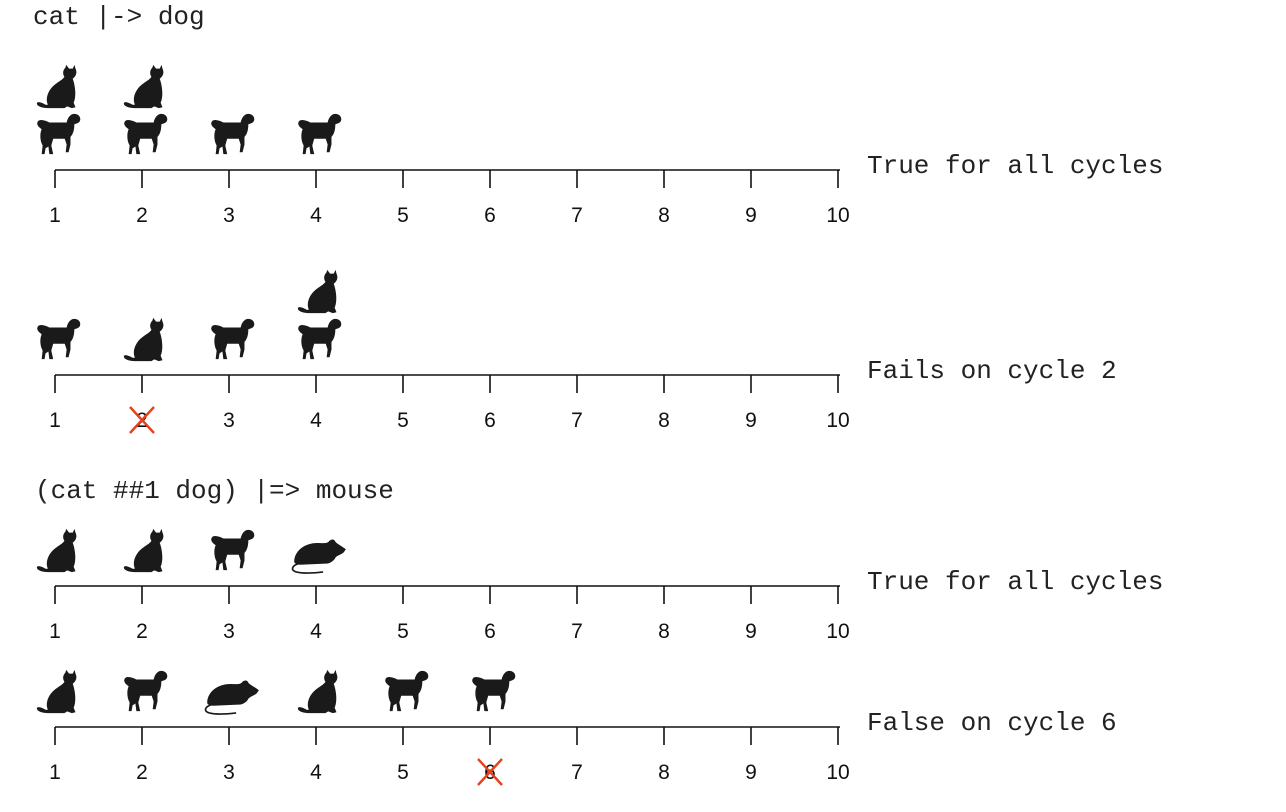 This screenshot has width=1286, height=812. What do you see at coordinates (992, 371) in the screenshot?
I see `result-label: Fails on cycle 2` at bounding box center [992, 371].